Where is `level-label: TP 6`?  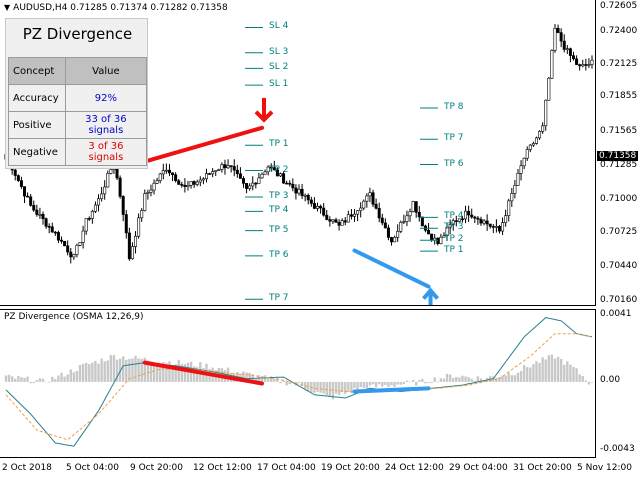 level-label: TP 6 is located at coordinates (454, 163).